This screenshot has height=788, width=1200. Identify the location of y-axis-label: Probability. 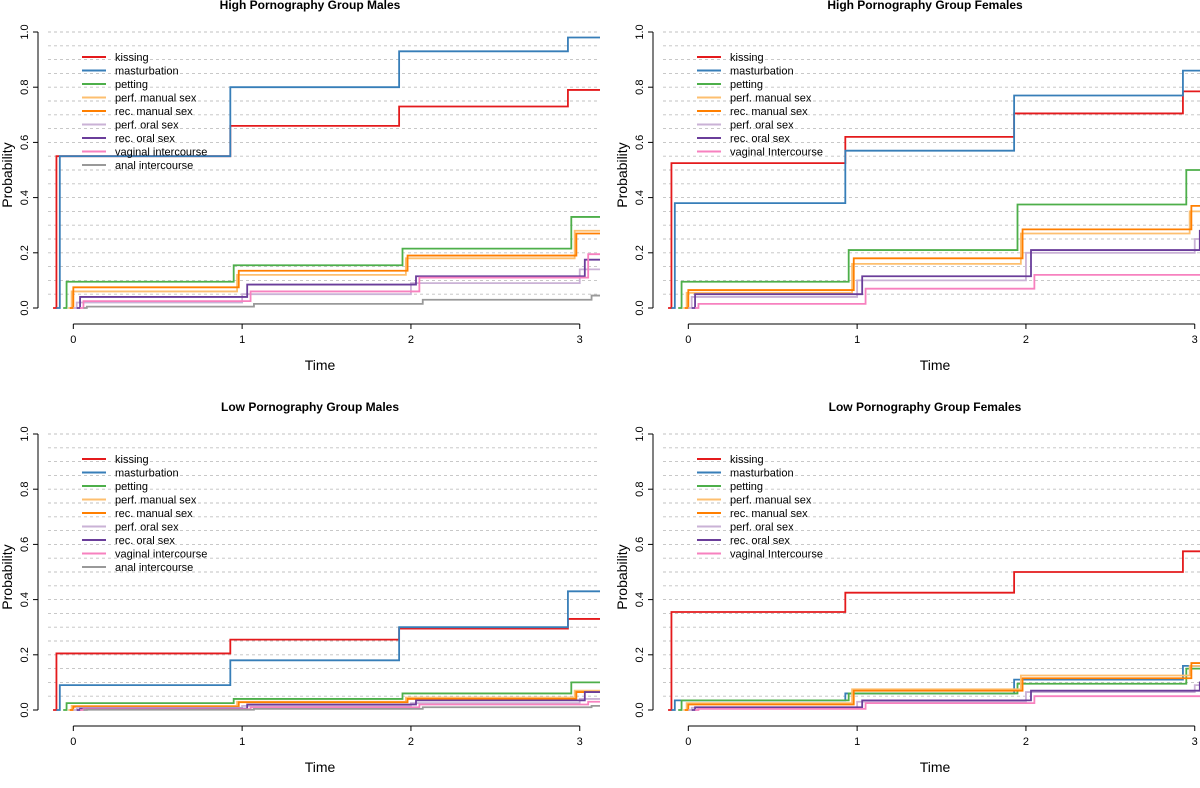
(622, 576).